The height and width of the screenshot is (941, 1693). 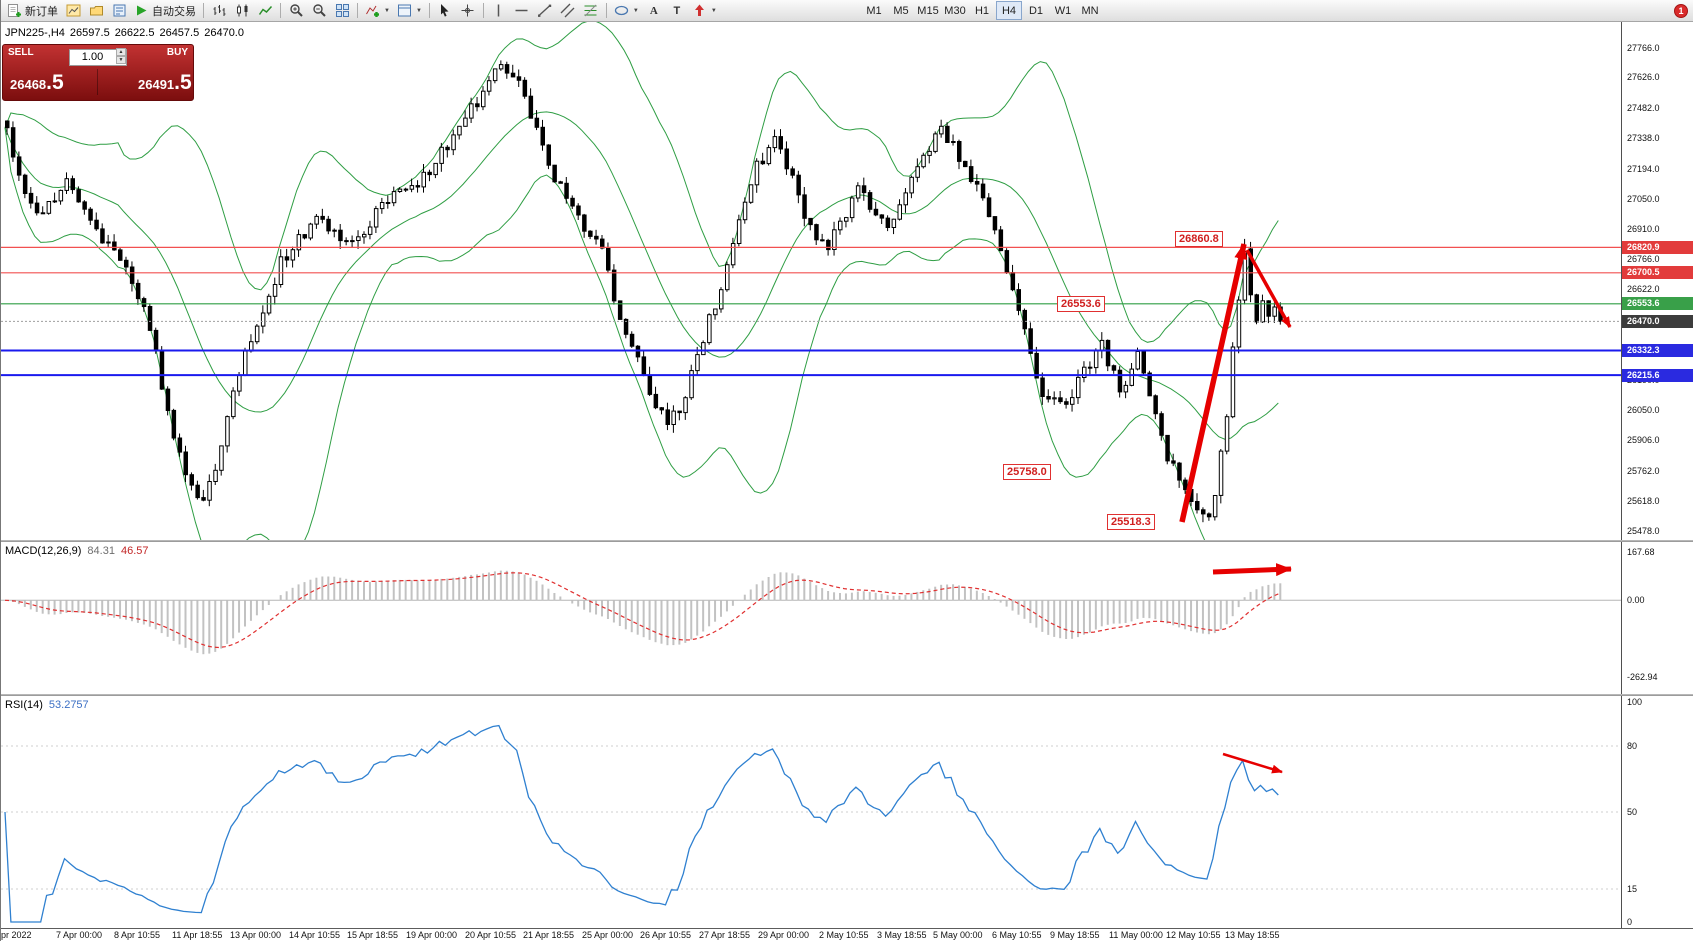 What do you see at coordinates (1009, 10) in the screenshot?
I see `timeframe-h4-button: H4` at bounding box center [1009, 10].